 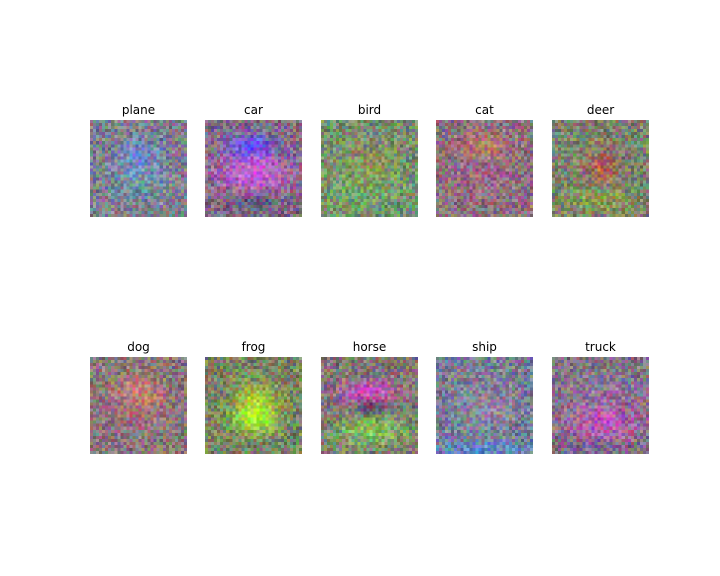 What do you see at coordinates (138, 405) in the screenshot?
I see `weight-image-dog` at bounding box center [138, 405].